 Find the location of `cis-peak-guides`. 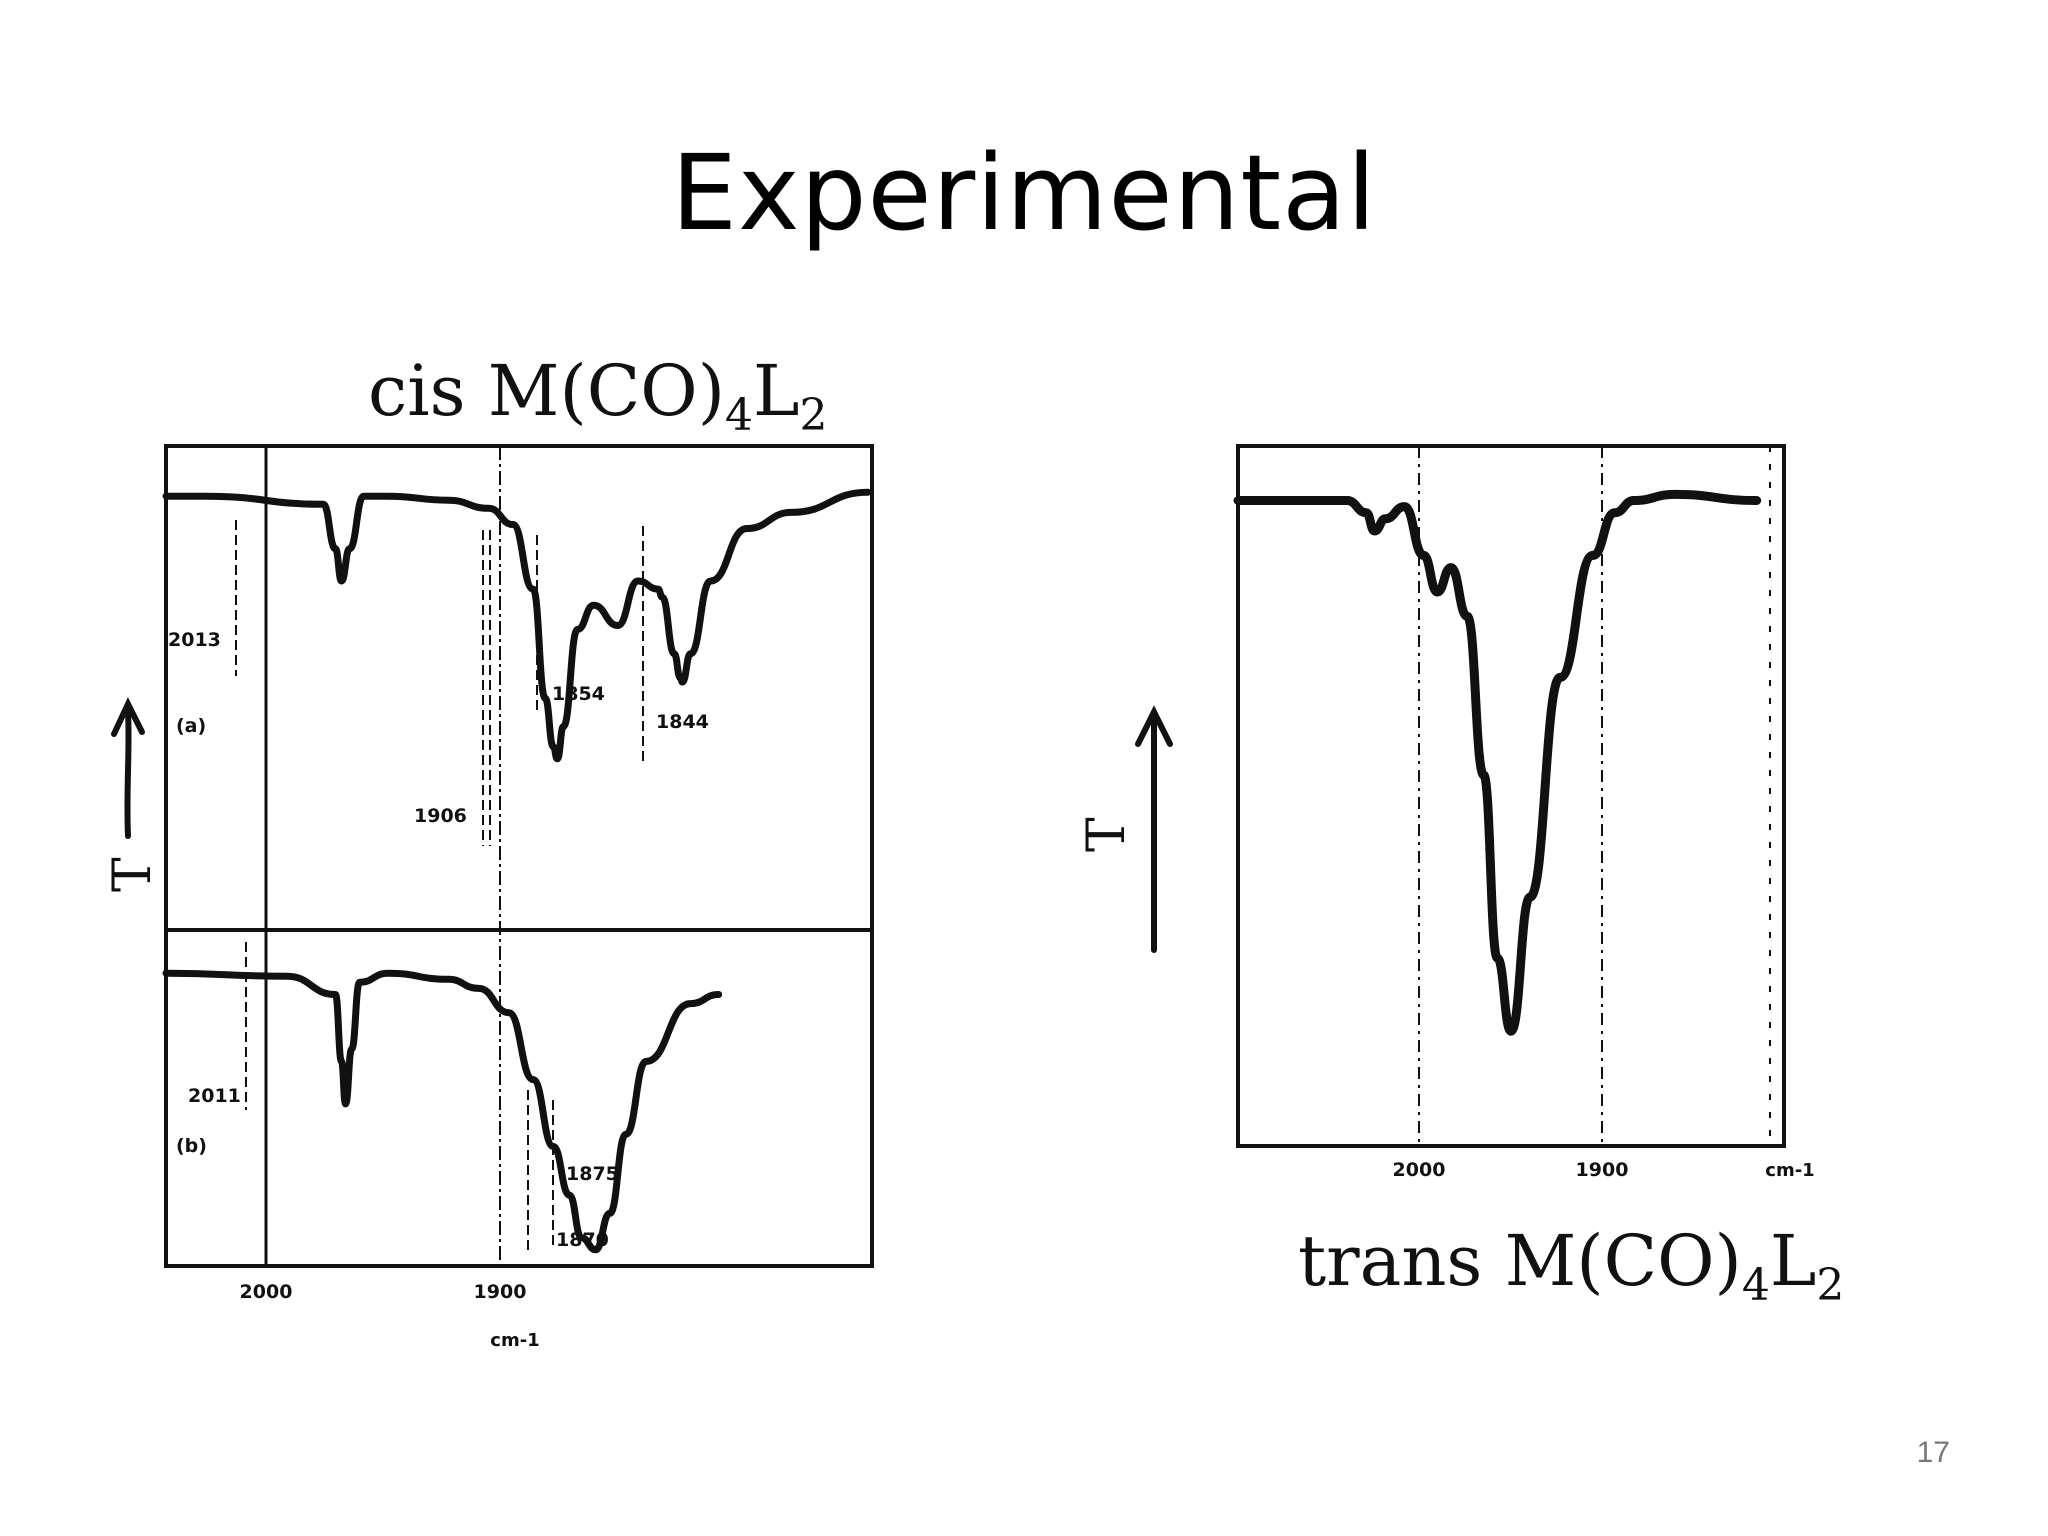

cis-peak-guides is located at coordinates (439, 885).